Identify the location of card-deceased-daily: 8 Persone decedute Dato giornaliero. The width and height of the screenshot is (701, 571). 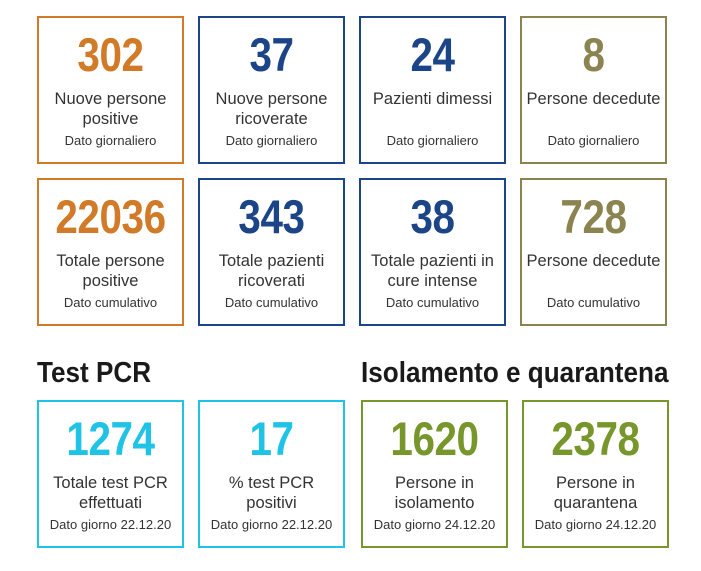
(593, 90).